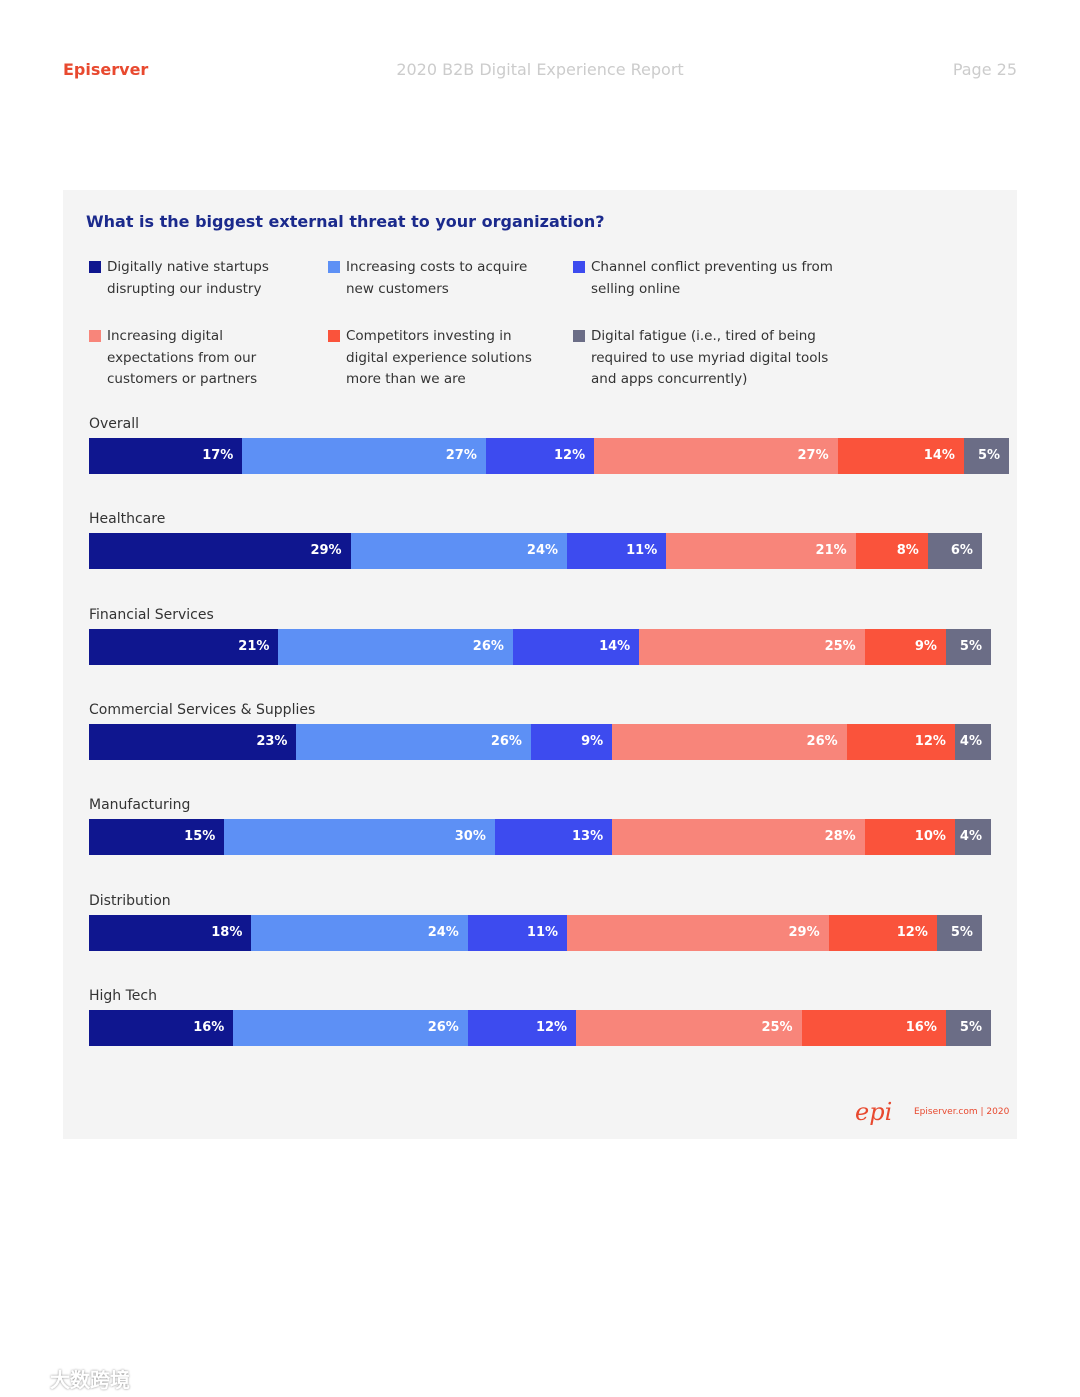 This screenshot has height=1397, width=1080. Describe the element at coordinates (114, 424) in the screenshot. I see `category-label: Overall` at that location.